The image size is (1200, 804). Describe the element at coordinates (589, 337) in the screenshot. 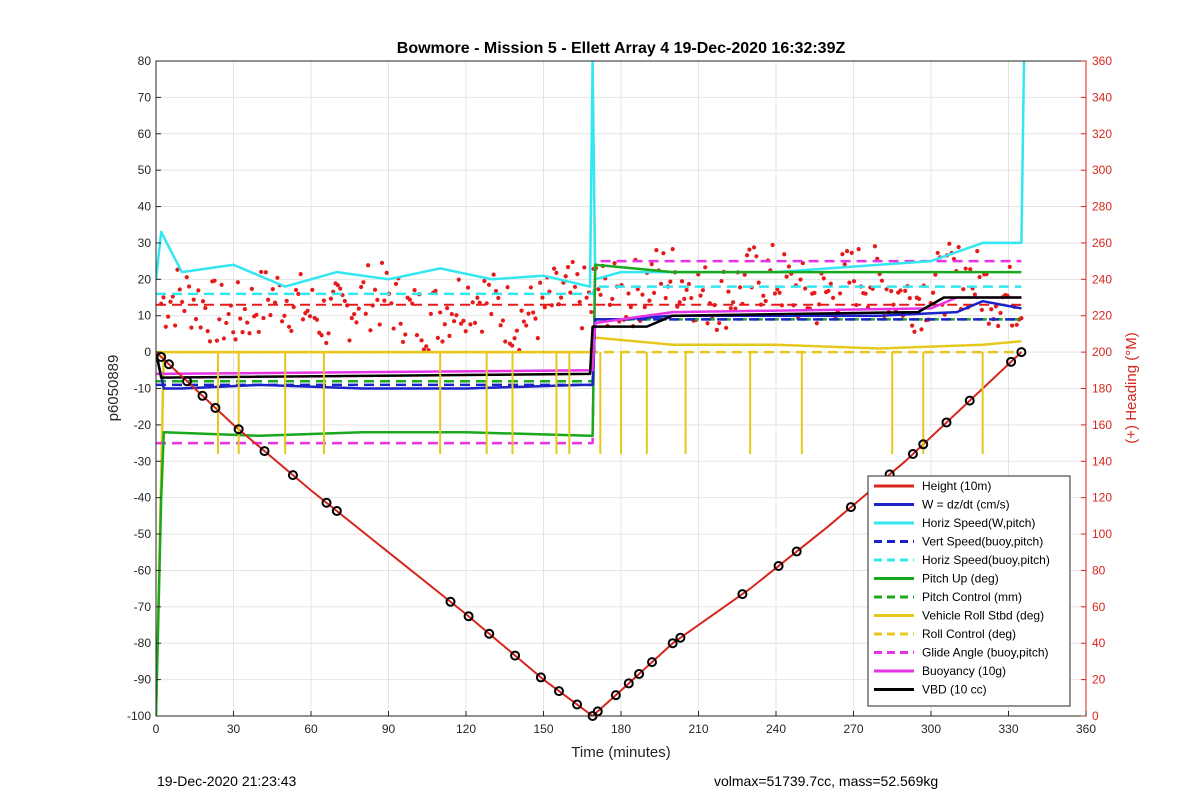

I see `series-line-vbd` at that location.